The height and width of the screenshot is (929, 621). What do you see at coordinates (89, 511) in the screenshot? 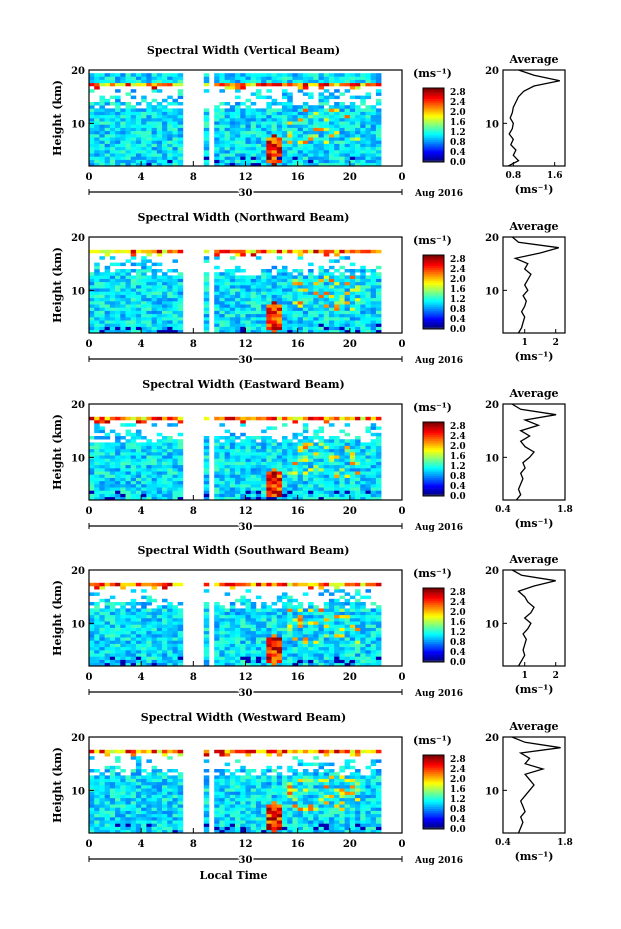
I see `x-tick-label: 0` at bounding box center [89, 511].